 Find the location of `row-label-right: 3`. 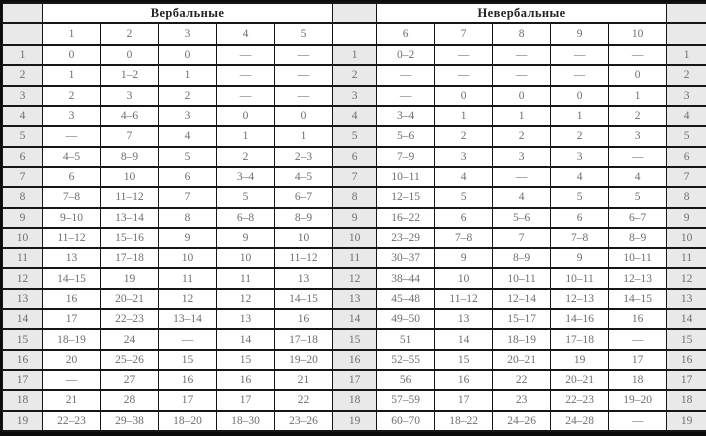

row-label-right: 3 is located at coordinates (686, 95).